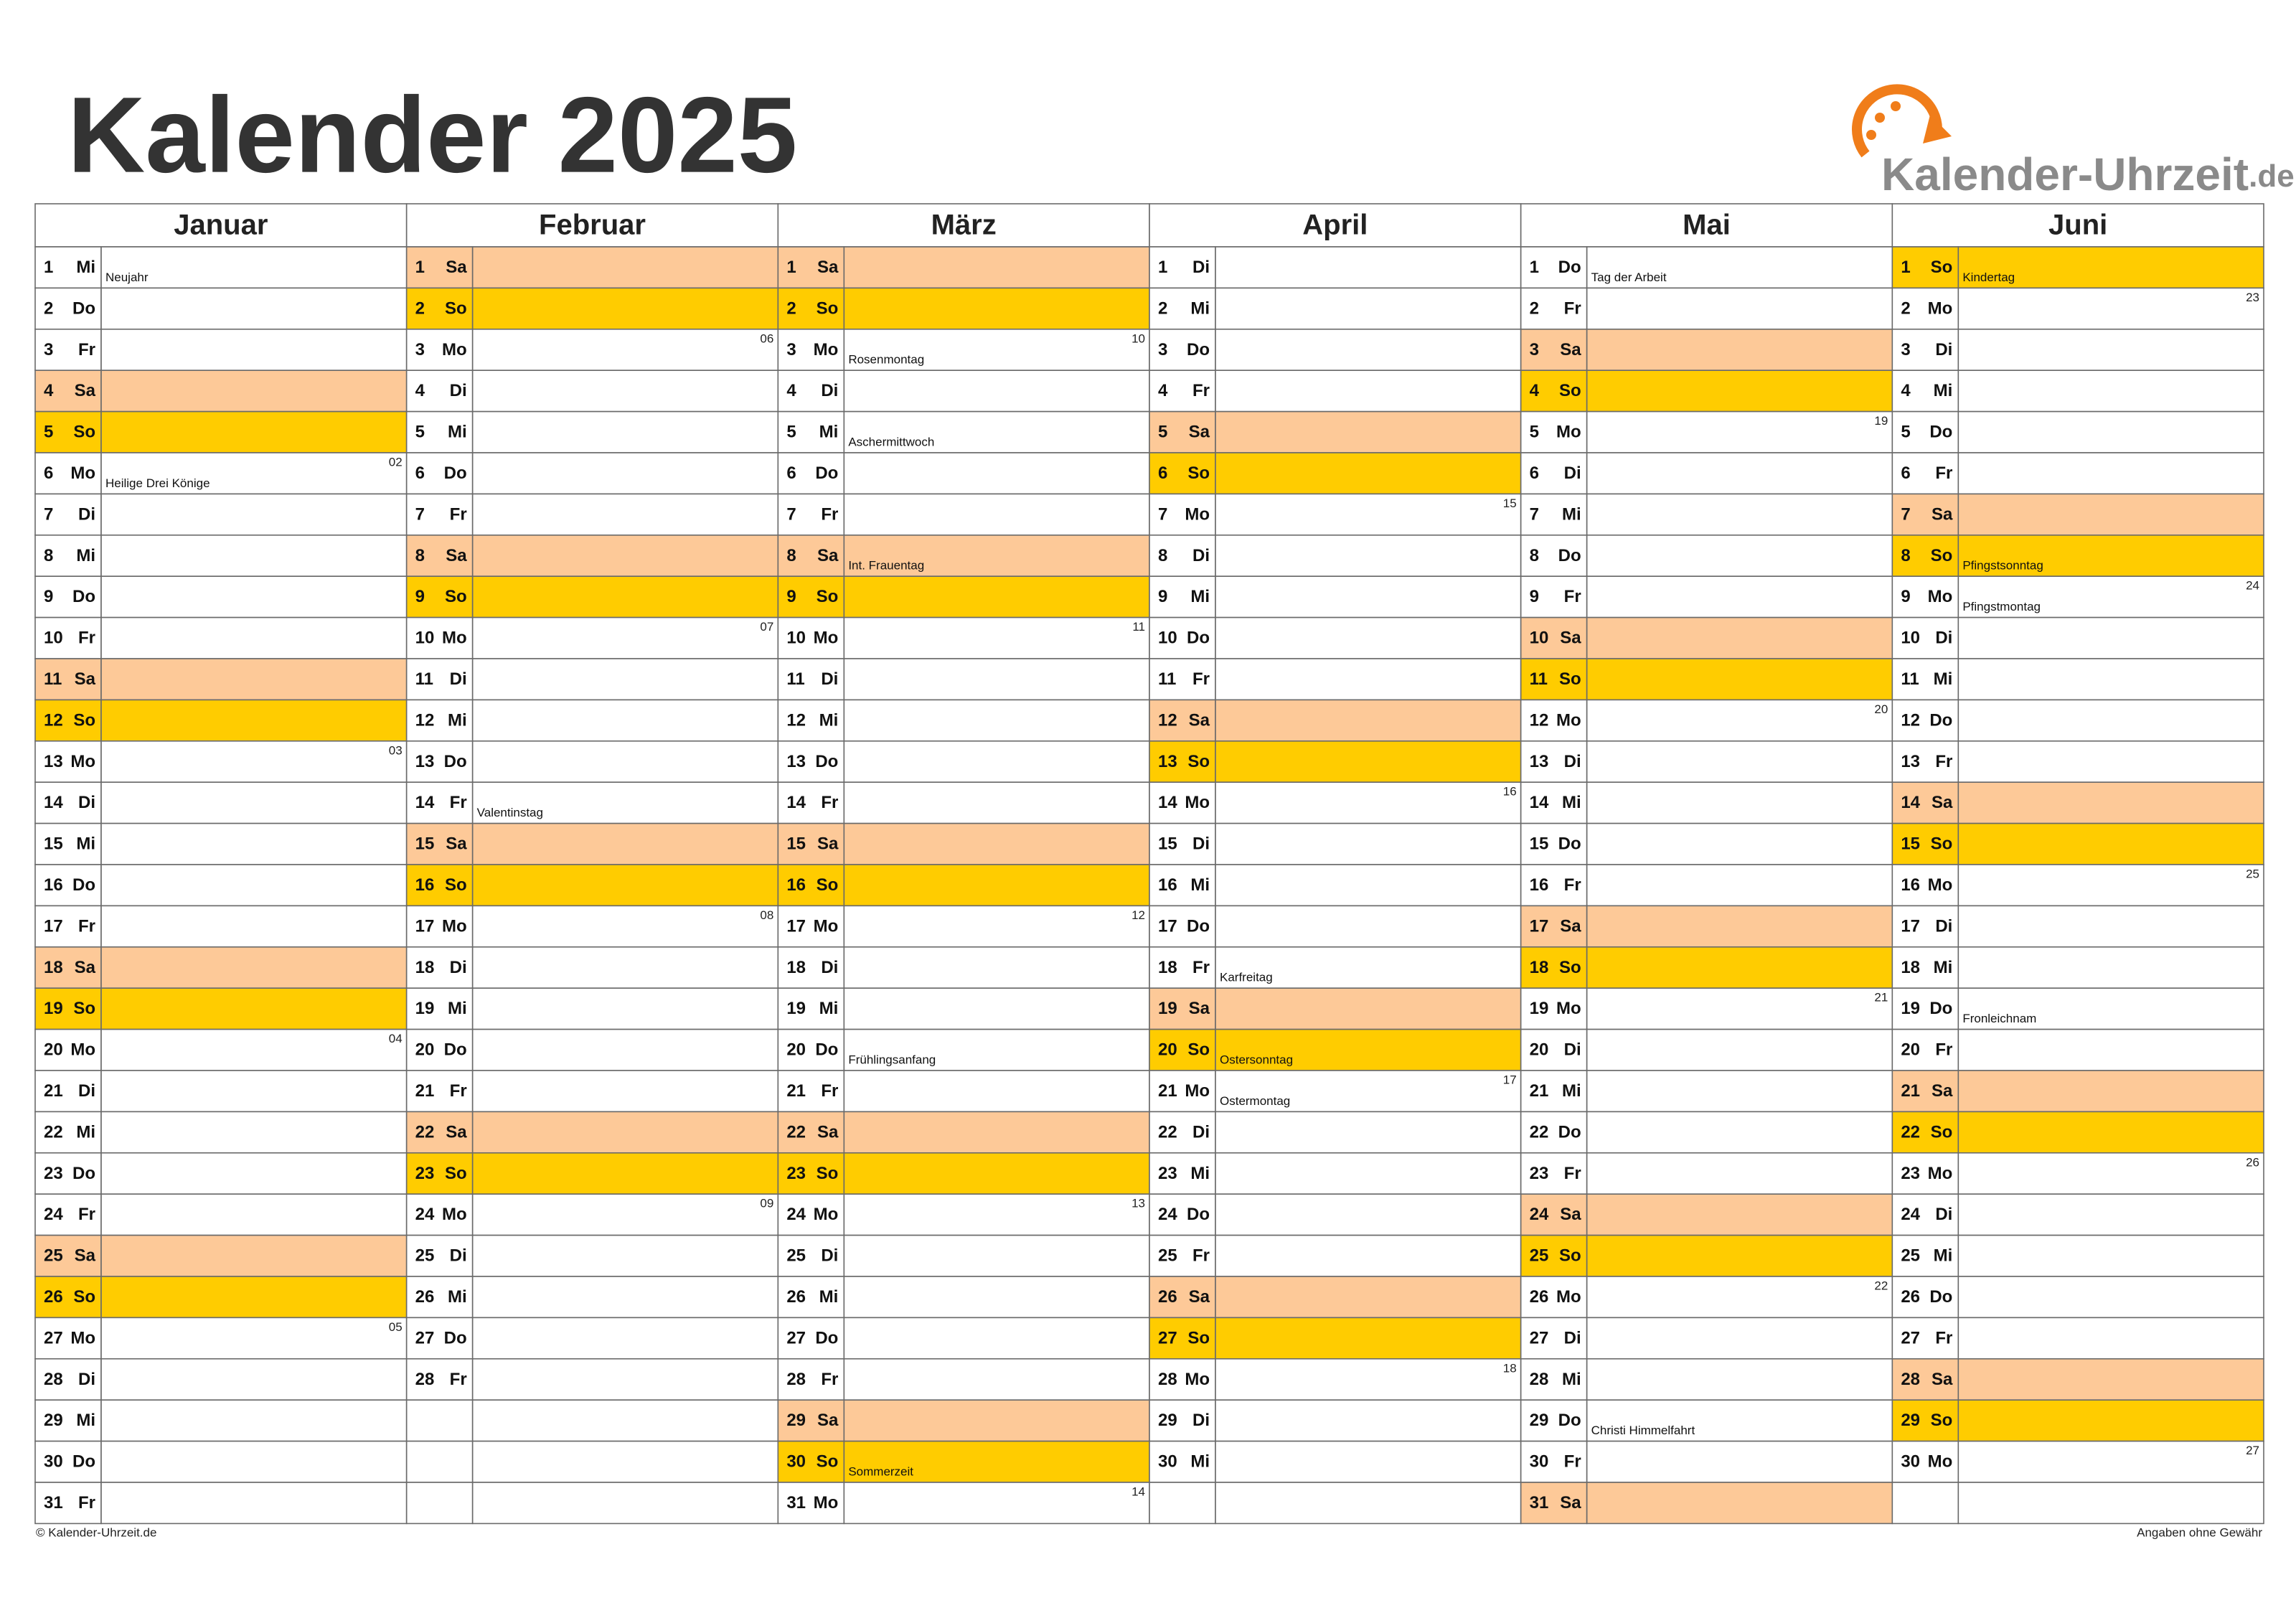 The width and height of the screenshot is (2296, 1623). I want to click on day-number: 27, so click(425, 1338).